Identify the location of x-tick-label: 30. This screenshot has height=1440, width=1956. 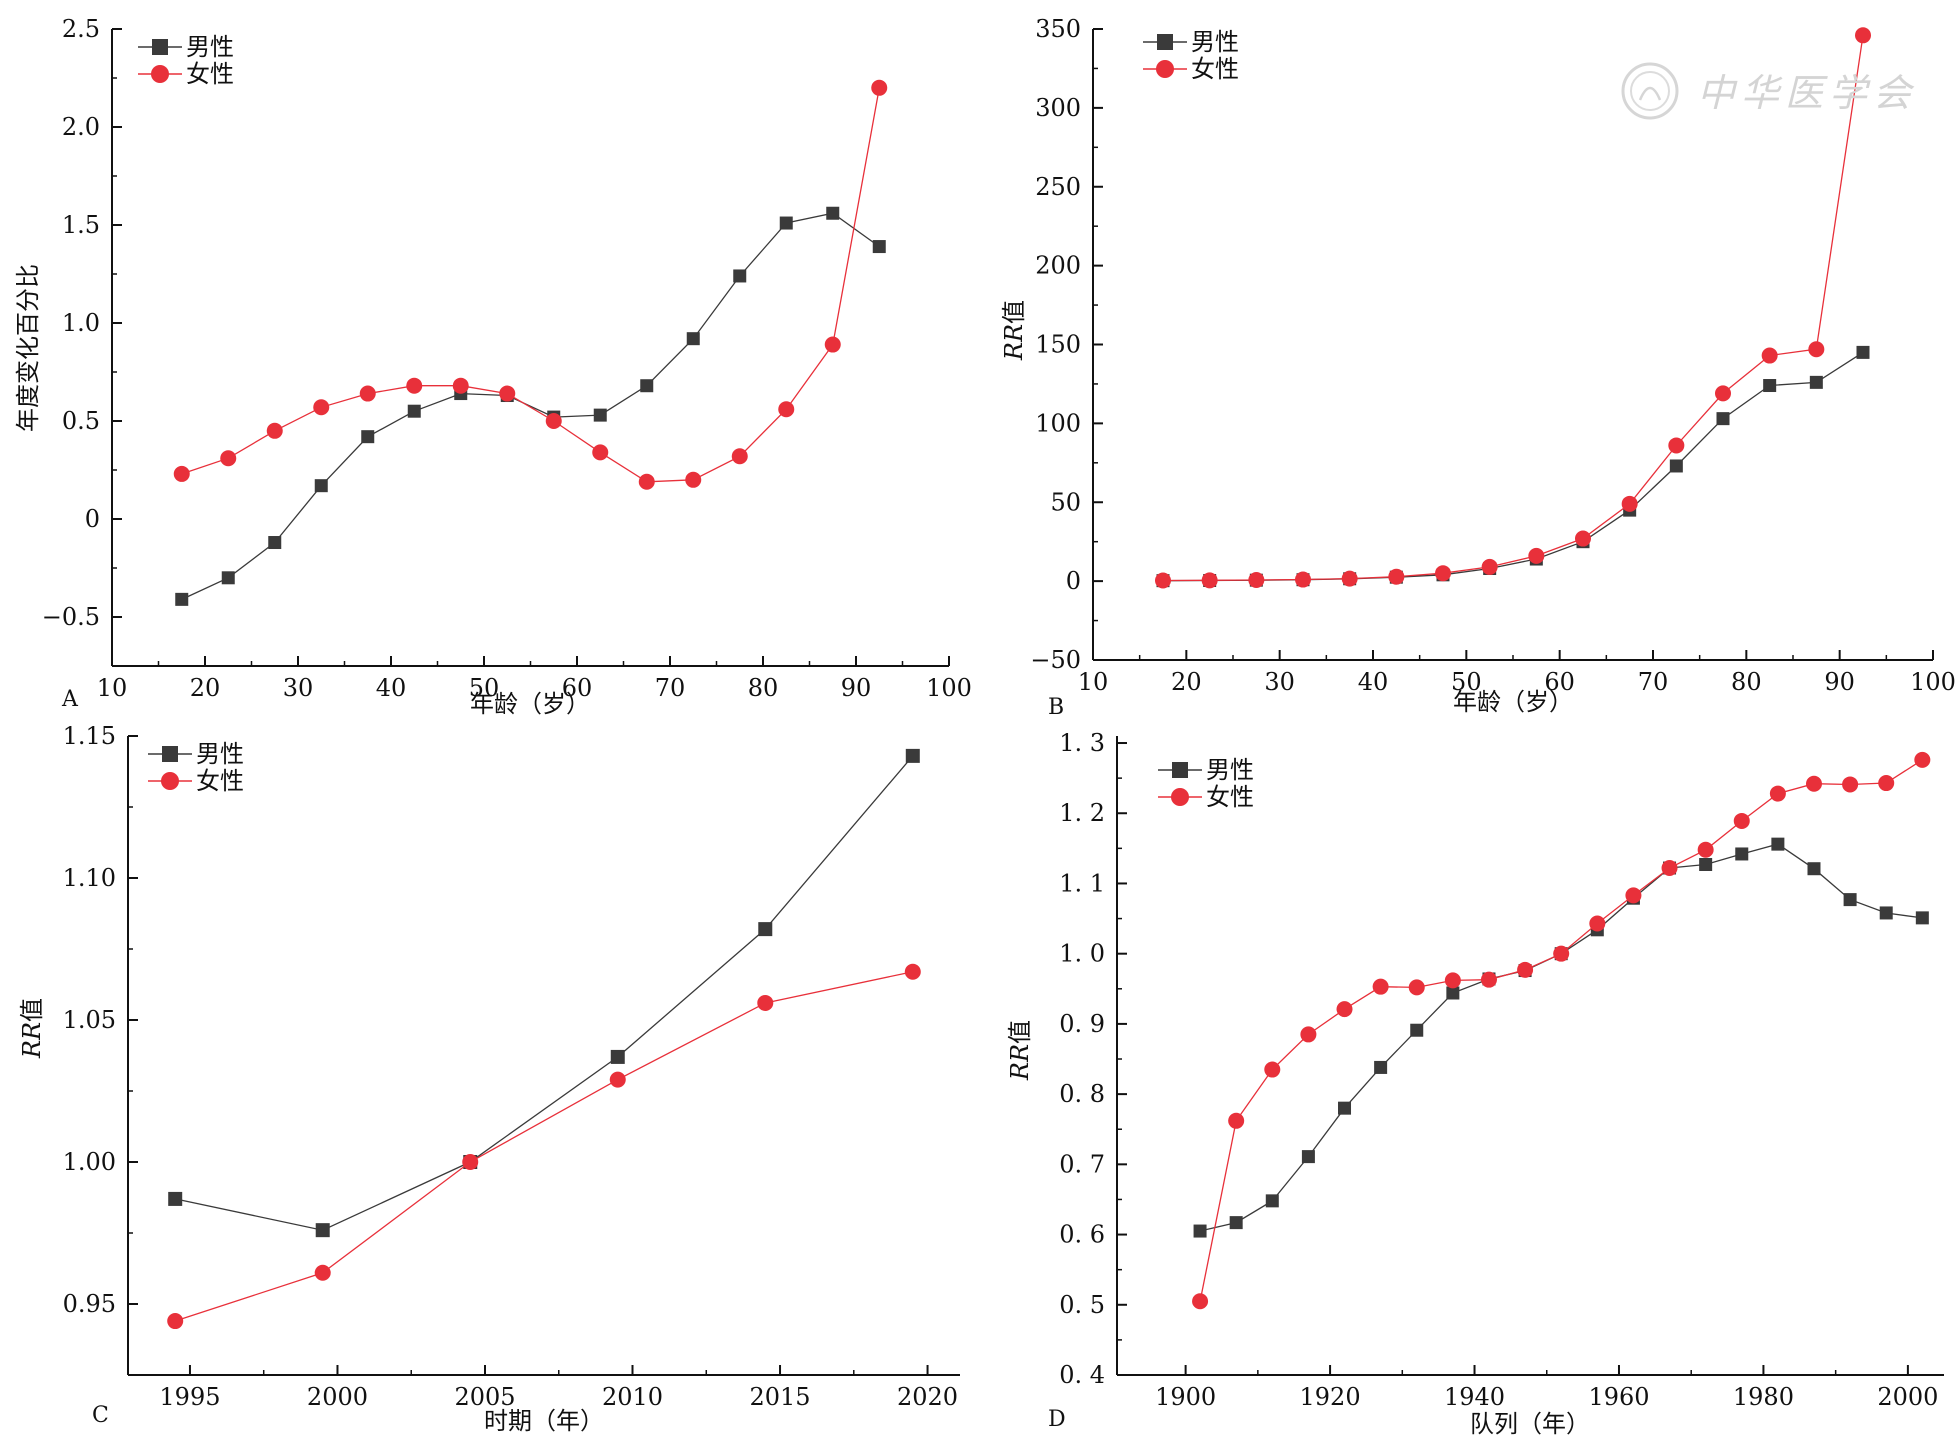
(298, 688).